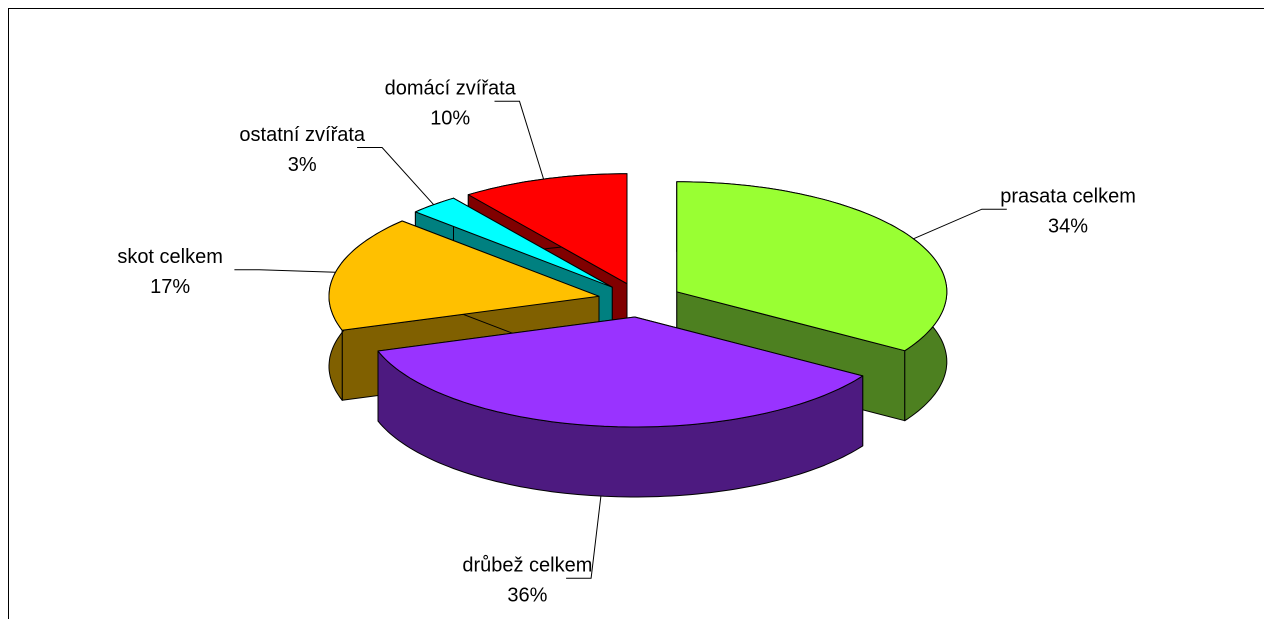 The height and width of the screenshot is (619, 1264). Describe the element at coordinates (527, 595) in the screenshot. I see `slice-label-value: 36%` at that location.